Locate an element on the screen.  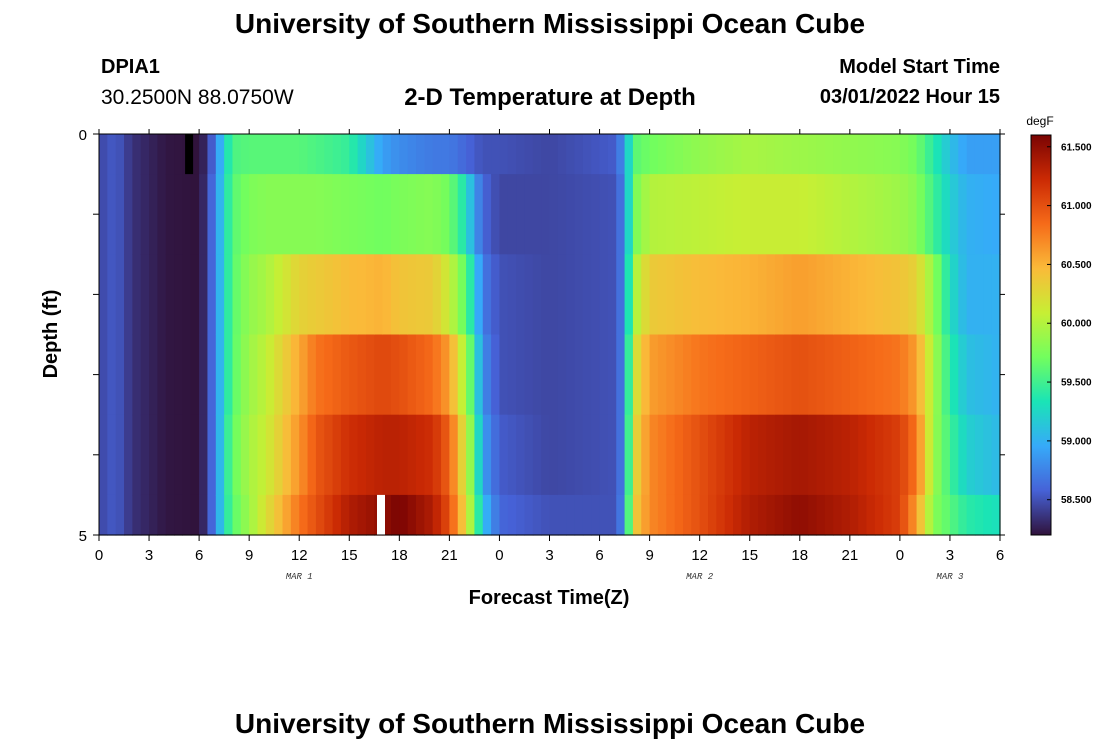
colorbar-gradient is located at coordinates (1041, 335).